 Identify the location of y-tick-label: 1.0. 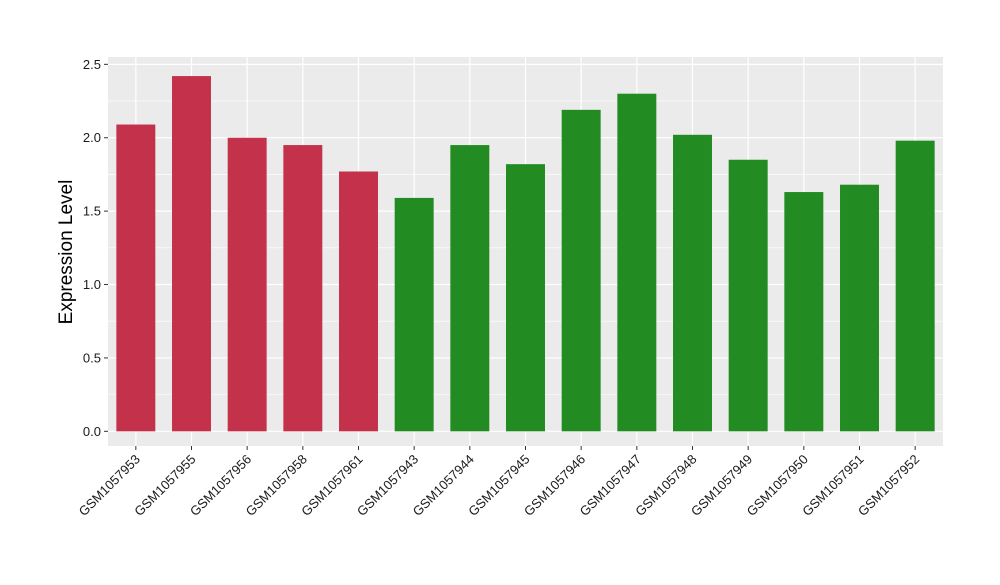
(92, 284).